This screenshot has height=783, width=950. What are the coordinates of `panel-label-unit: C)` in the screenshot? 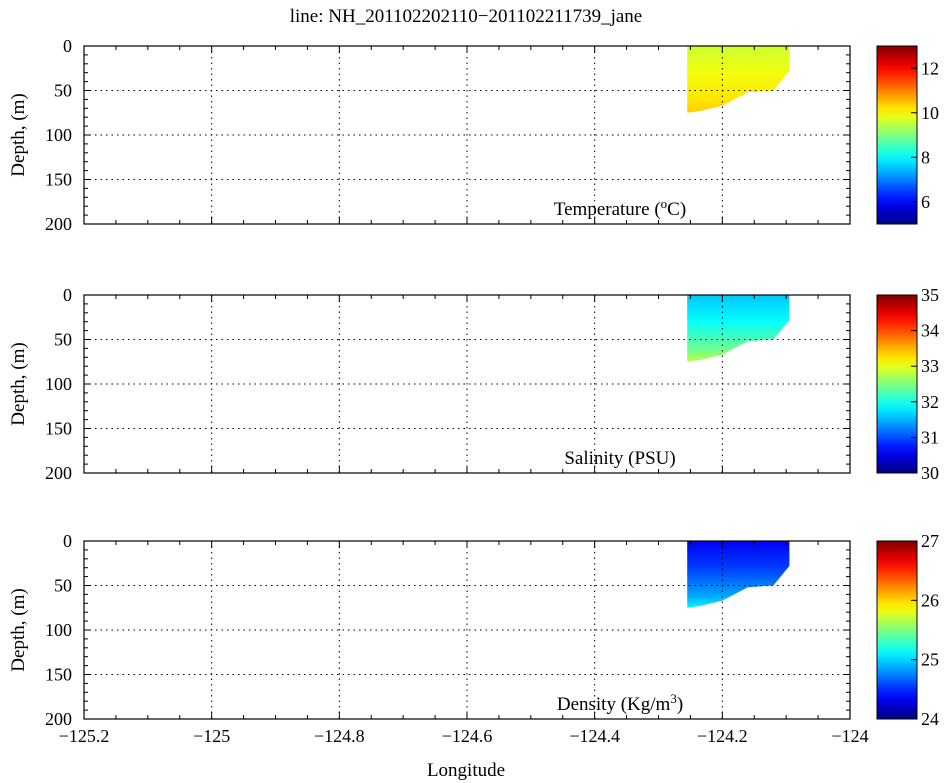 It's located at (676, 209).